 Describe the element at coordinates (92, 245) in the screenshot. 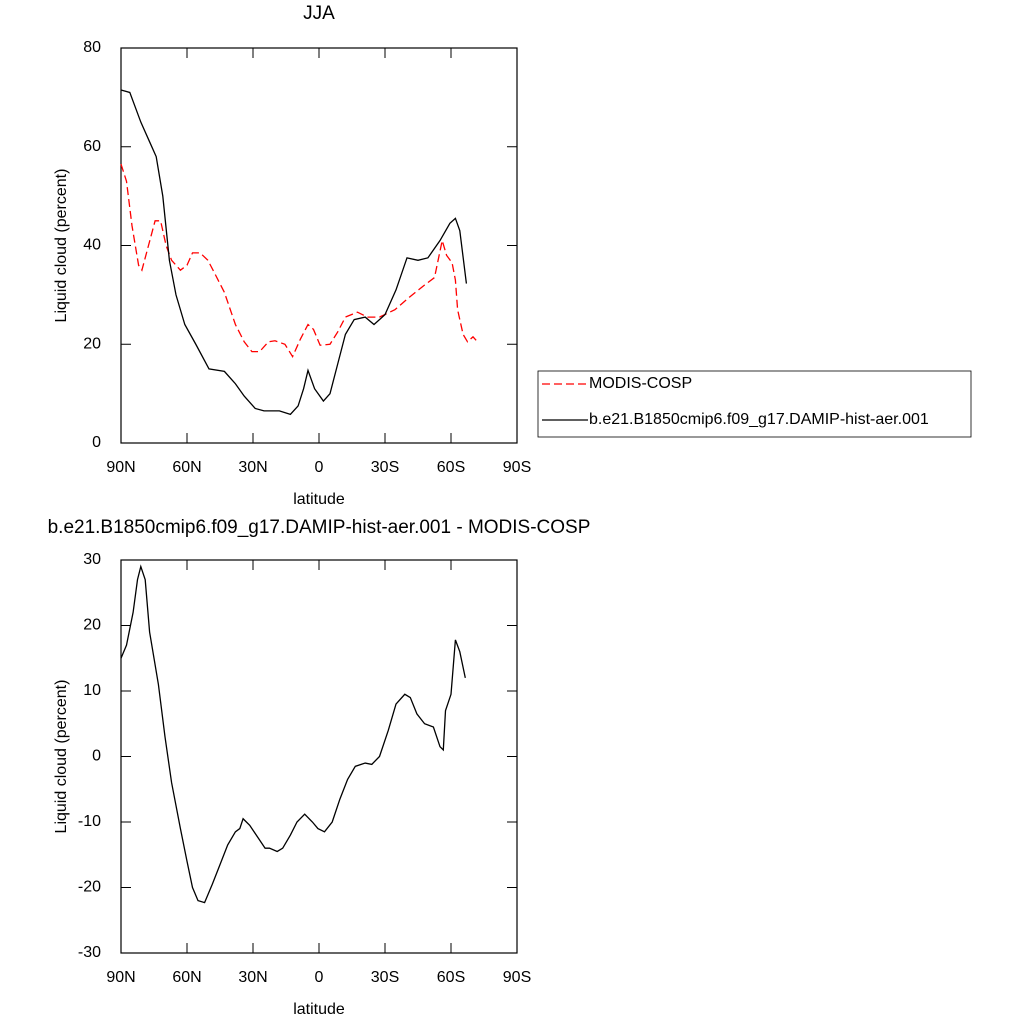

I see `y-tick-label: 40` at that location.